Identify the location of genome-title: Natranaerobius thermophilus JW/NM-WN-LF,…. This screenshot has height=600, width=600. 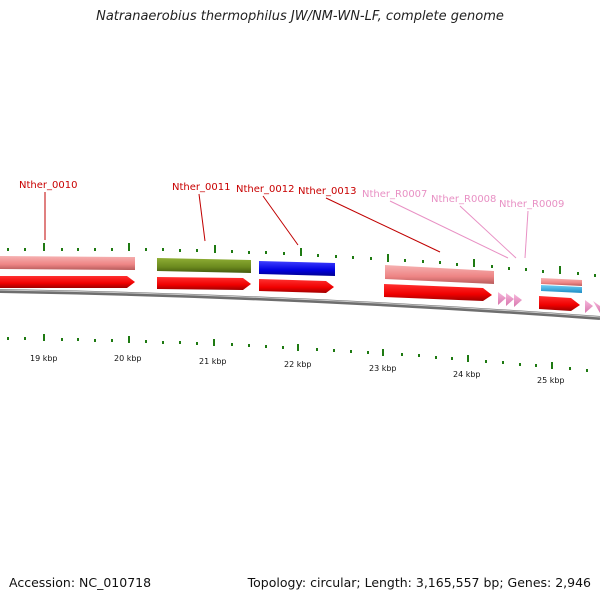
(300, 16).